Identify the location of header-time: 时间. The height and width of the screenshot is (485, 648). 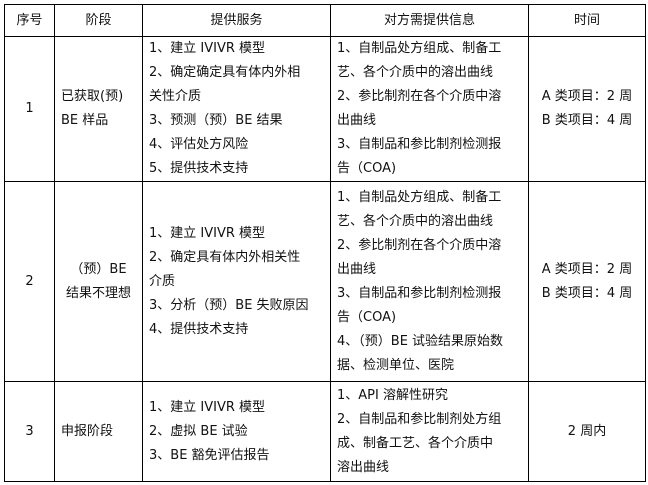
(587, 20).